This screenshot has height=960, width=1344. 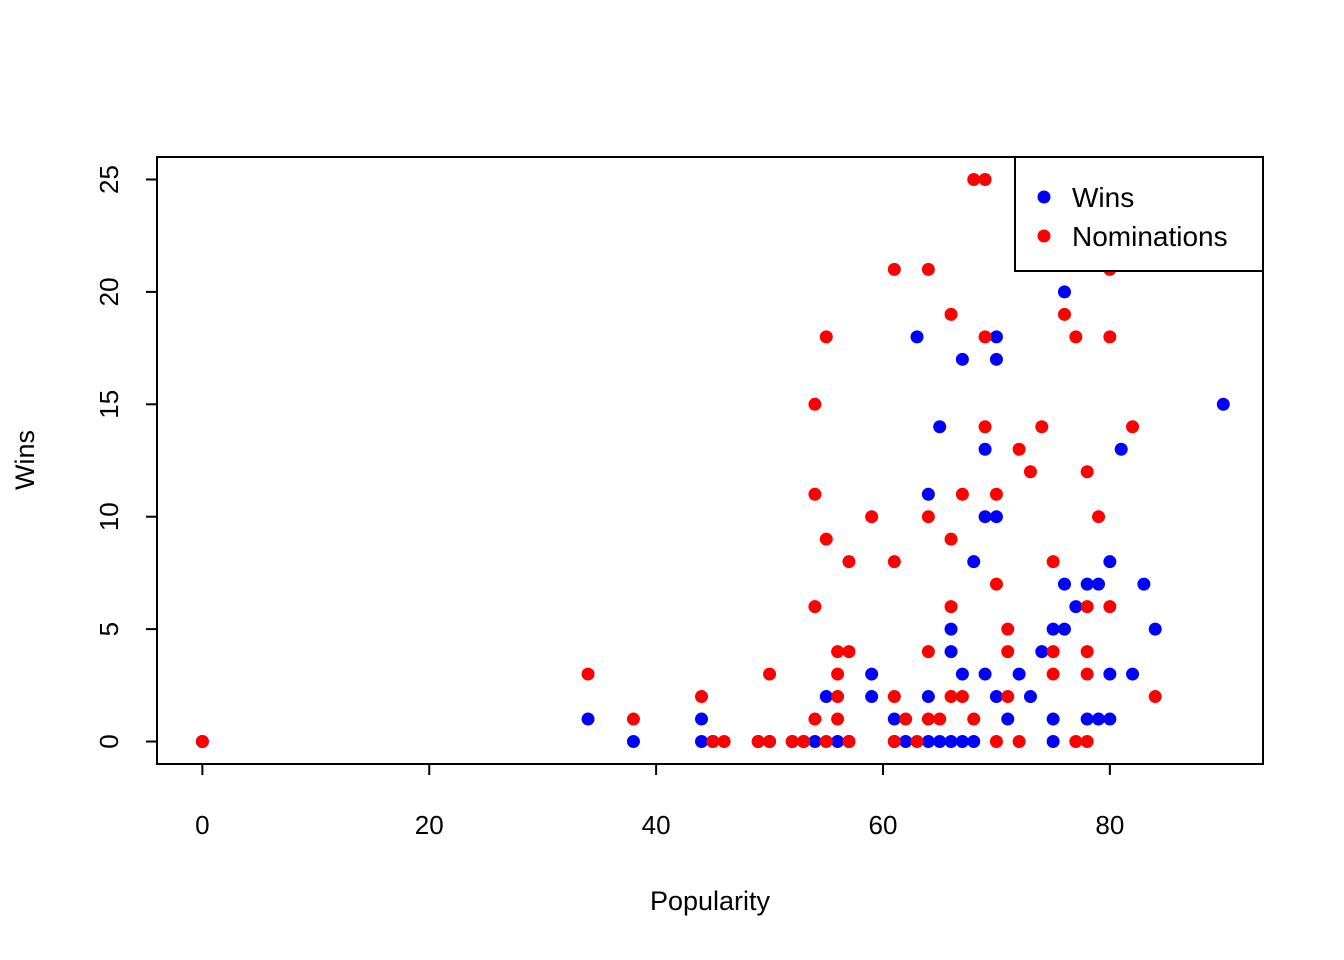 What do you see at coordinates (429, 825) in the screenshot?
I see `x-tick-label: 20` at bounding box center [429, 825].